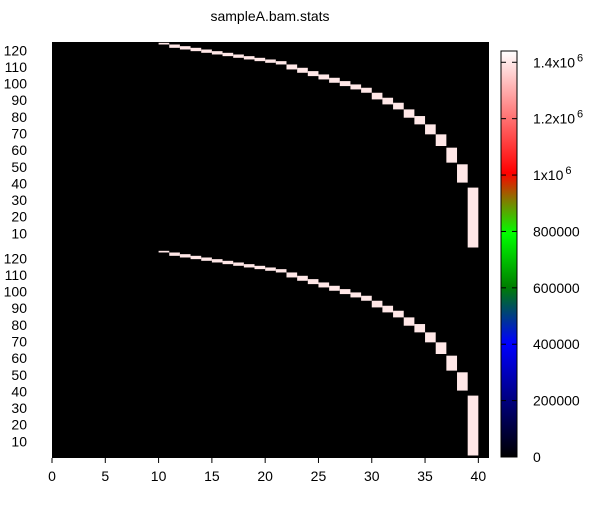 The image size is (600, 505). What do you see at coordinates (159, 476) in the screenshot?
I see `x-tick-label: 10` at bounding box center [159, 476].